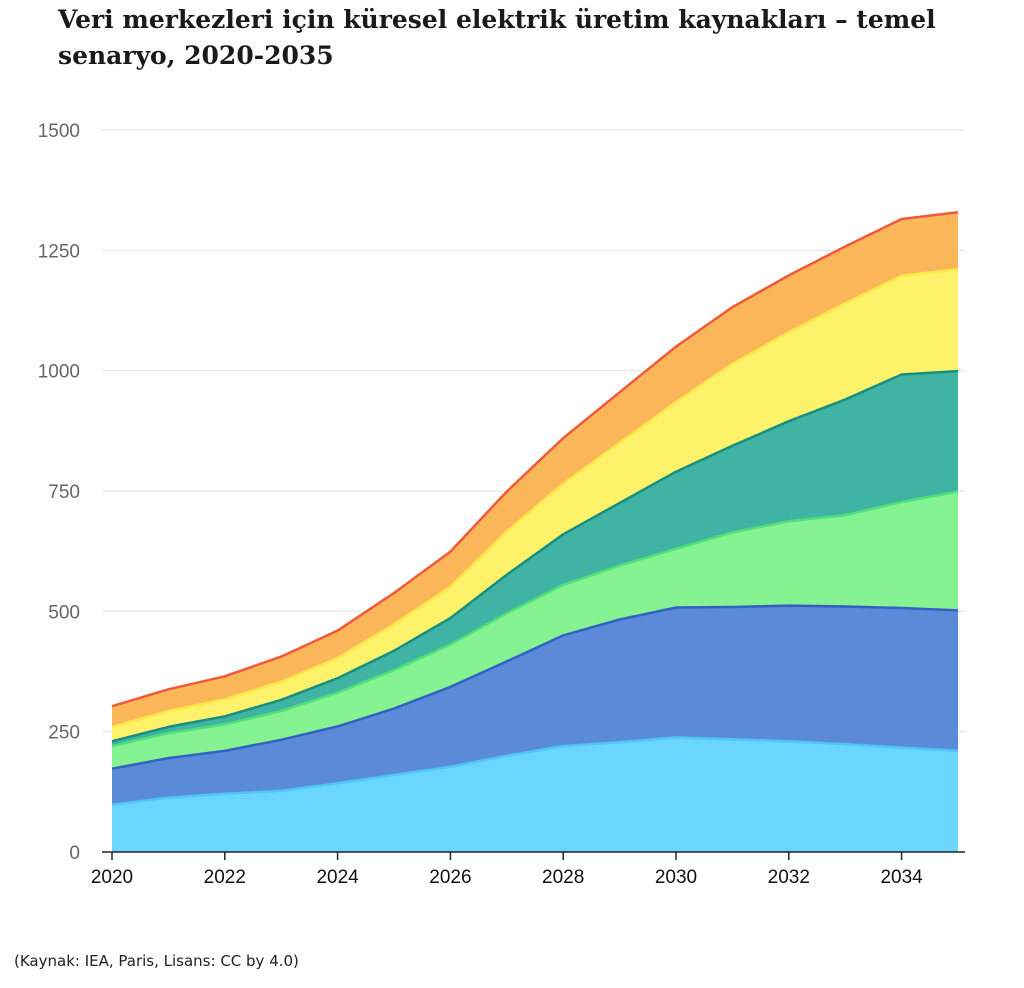 The width and height of the screenshot is (1024, 988). I want to click on x-tick-label: 2032, so click(789, 877).